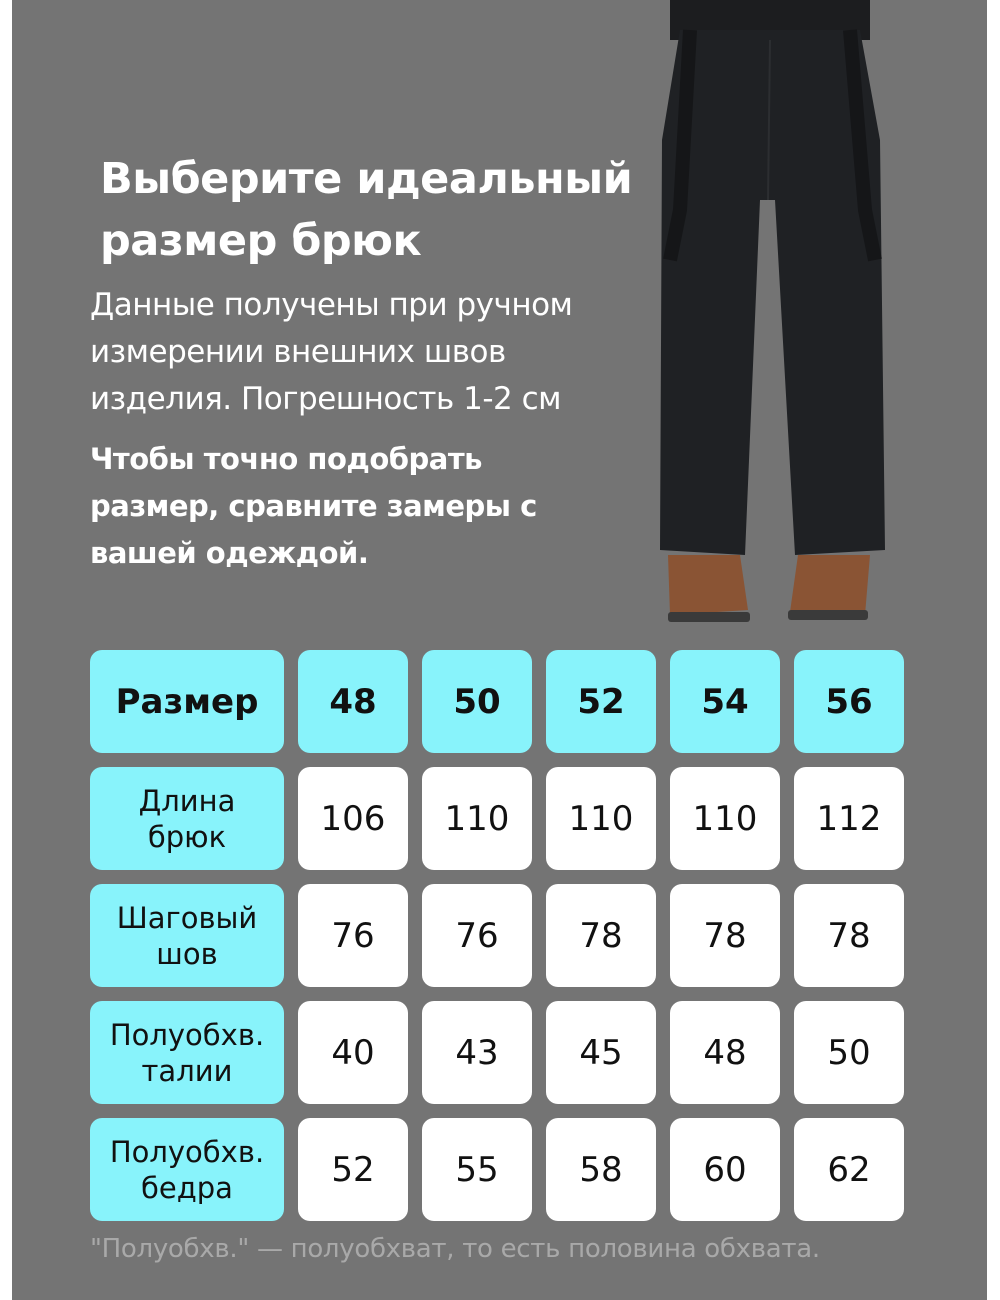 Image resolution: width=1000 pixels, height=1300 pixels. I want to click on row-label-line: бедра, so click(187, 1187).